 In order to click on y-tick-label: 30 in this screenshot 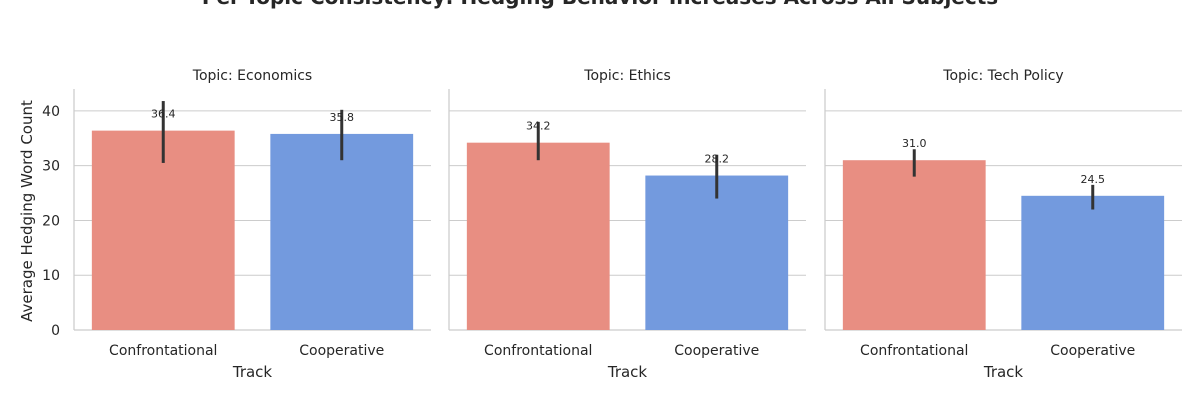, I will do `click(51, 167)`.